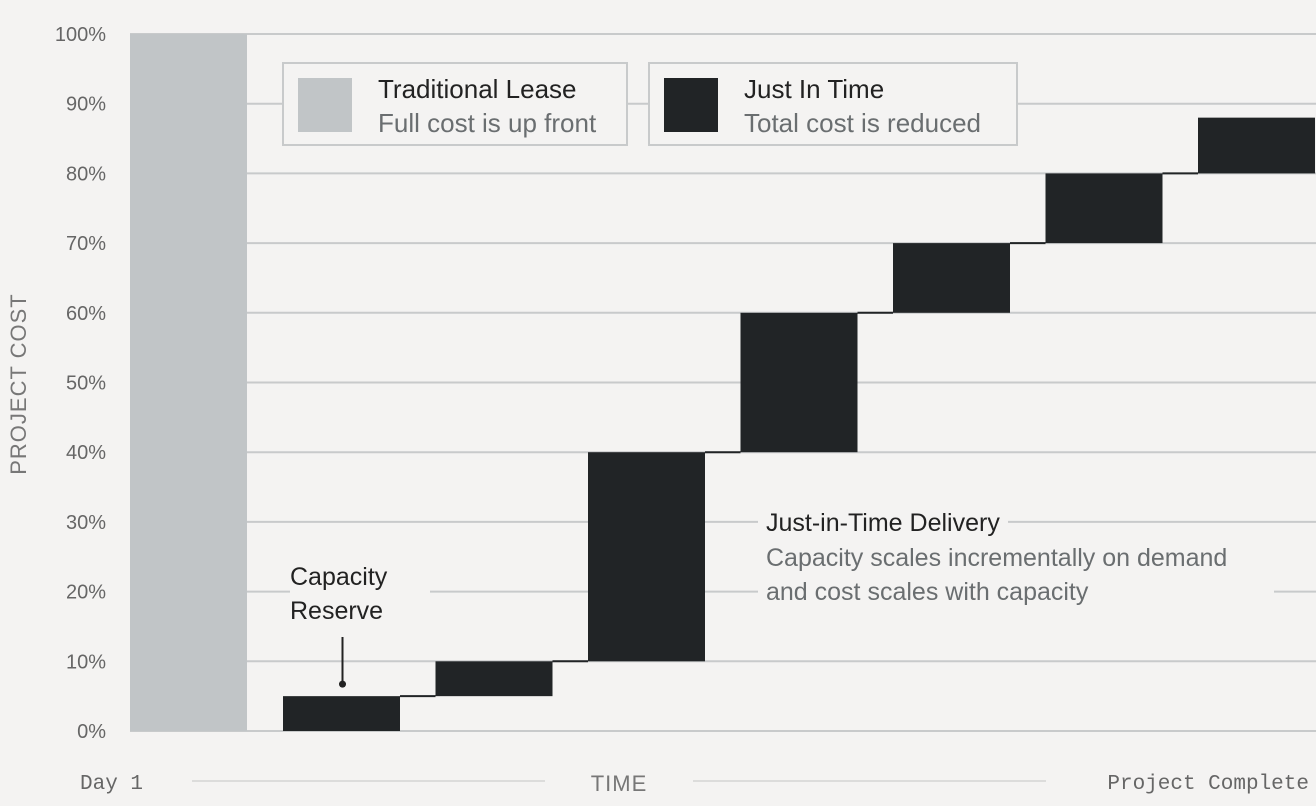 The image size is (1316, 806). What do you see at coordinates (86, 384) in the screenshot?
I see `y-tick-label: 50%` at bounding box center [86, 384].